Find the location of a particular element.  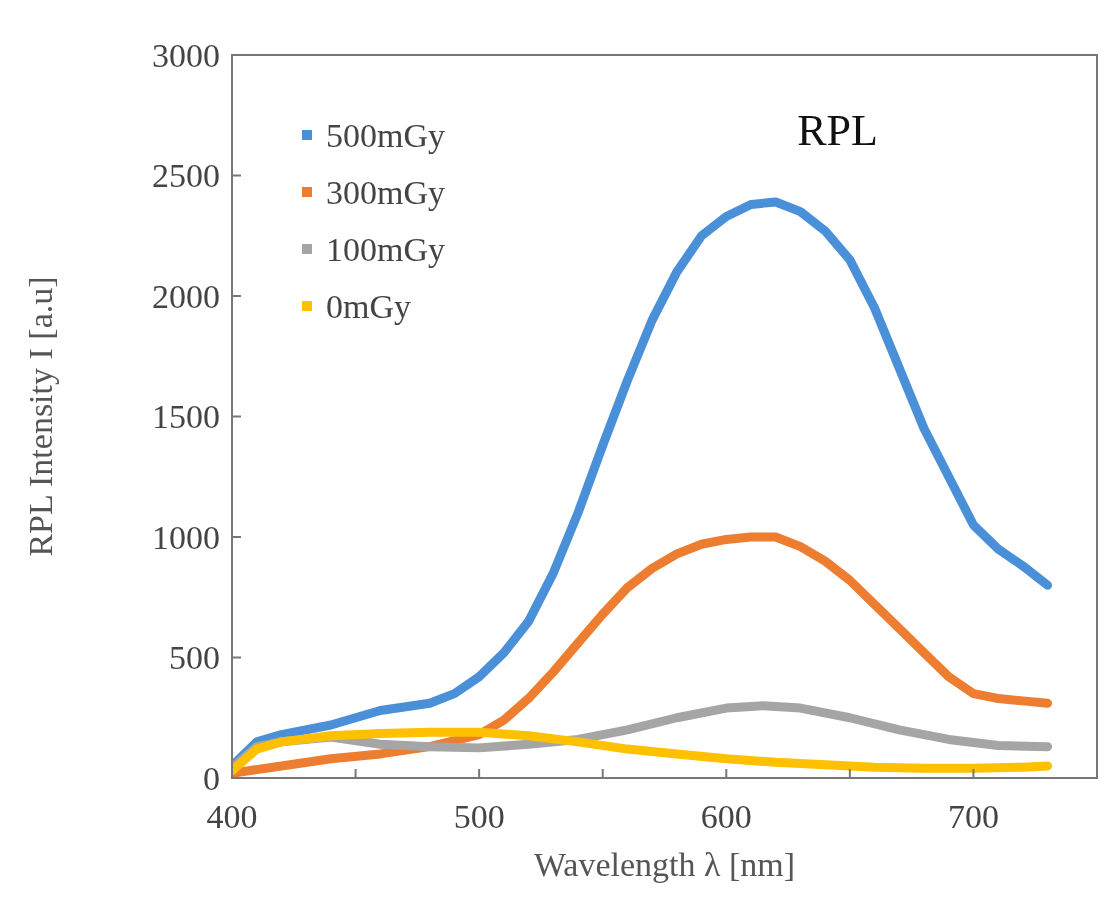

x-tick-label: 400 is located at coordinates (232, 816).